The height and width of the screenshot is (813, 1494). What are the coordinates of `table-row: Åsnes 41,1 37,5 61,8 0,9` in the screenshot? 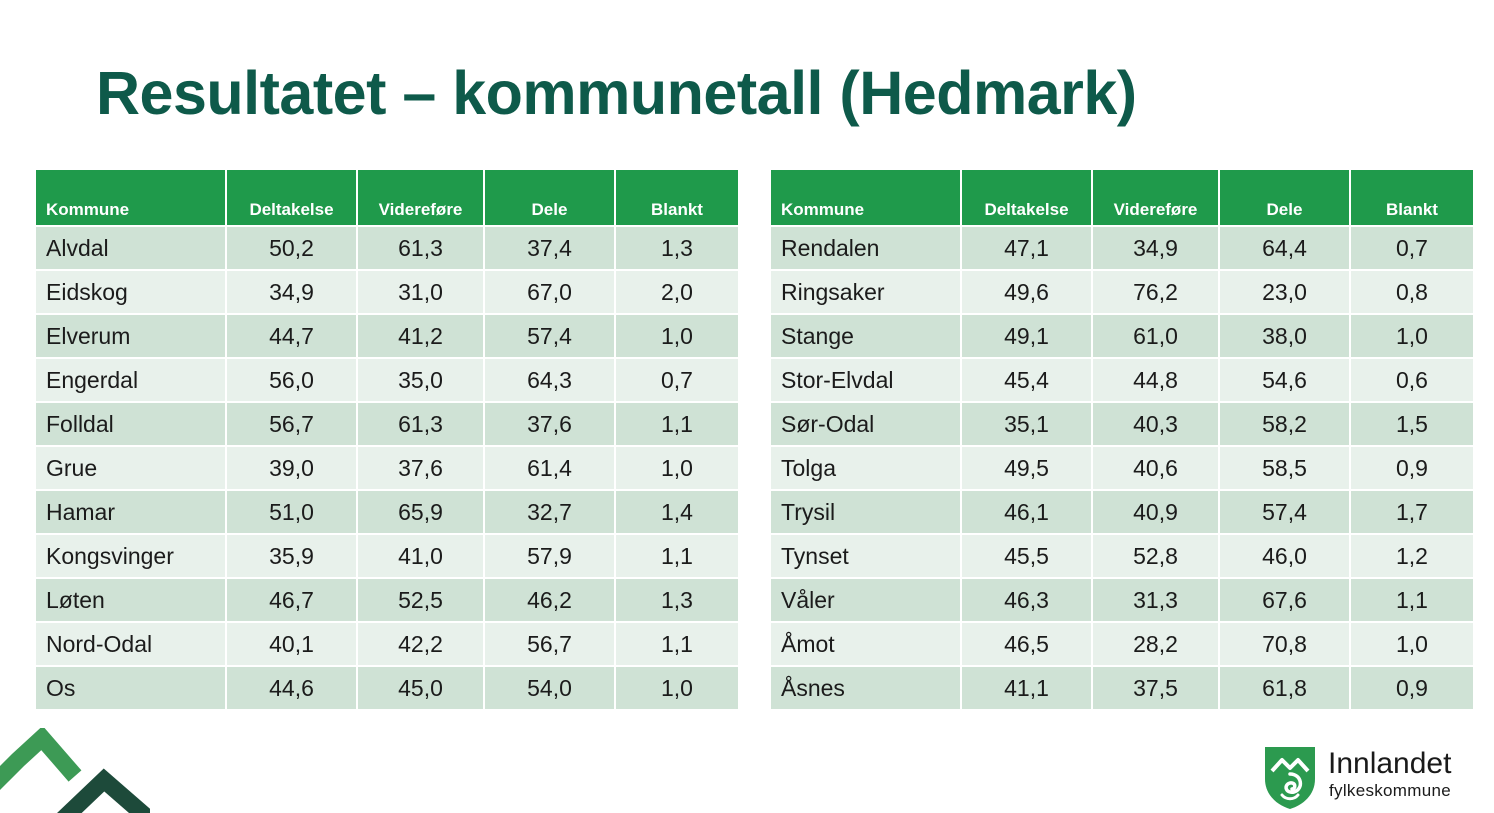 It's located at (1122, 688).